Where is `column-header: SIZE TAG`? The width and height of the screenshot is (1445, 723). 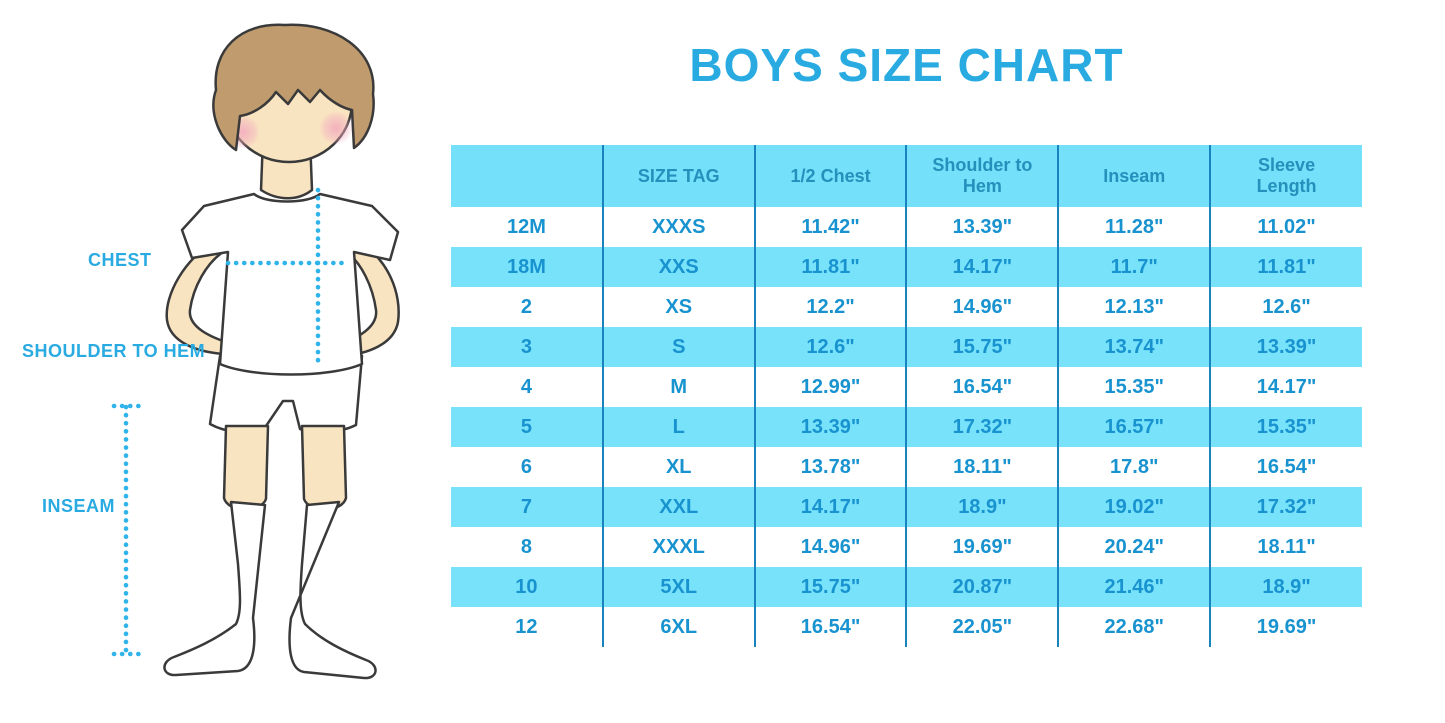
column-header: SIZE TAG is located at coordinates (678, 176).